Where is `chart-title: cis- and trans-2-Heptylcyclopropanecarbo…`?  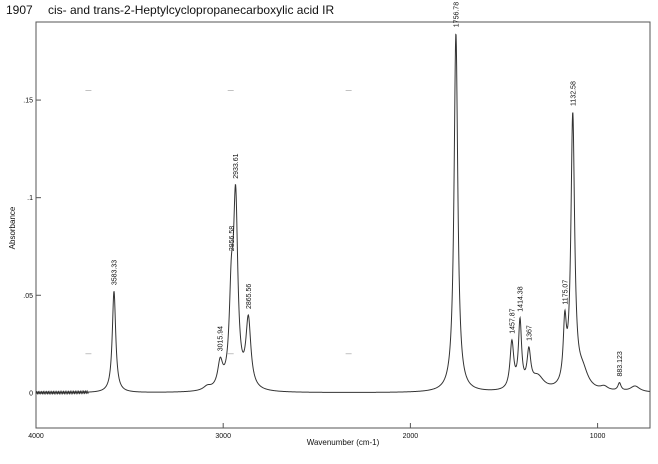
chart-title: cis- and trans-2-Heptylcyclopropanecarbo… is located at coordinates (191, 10).